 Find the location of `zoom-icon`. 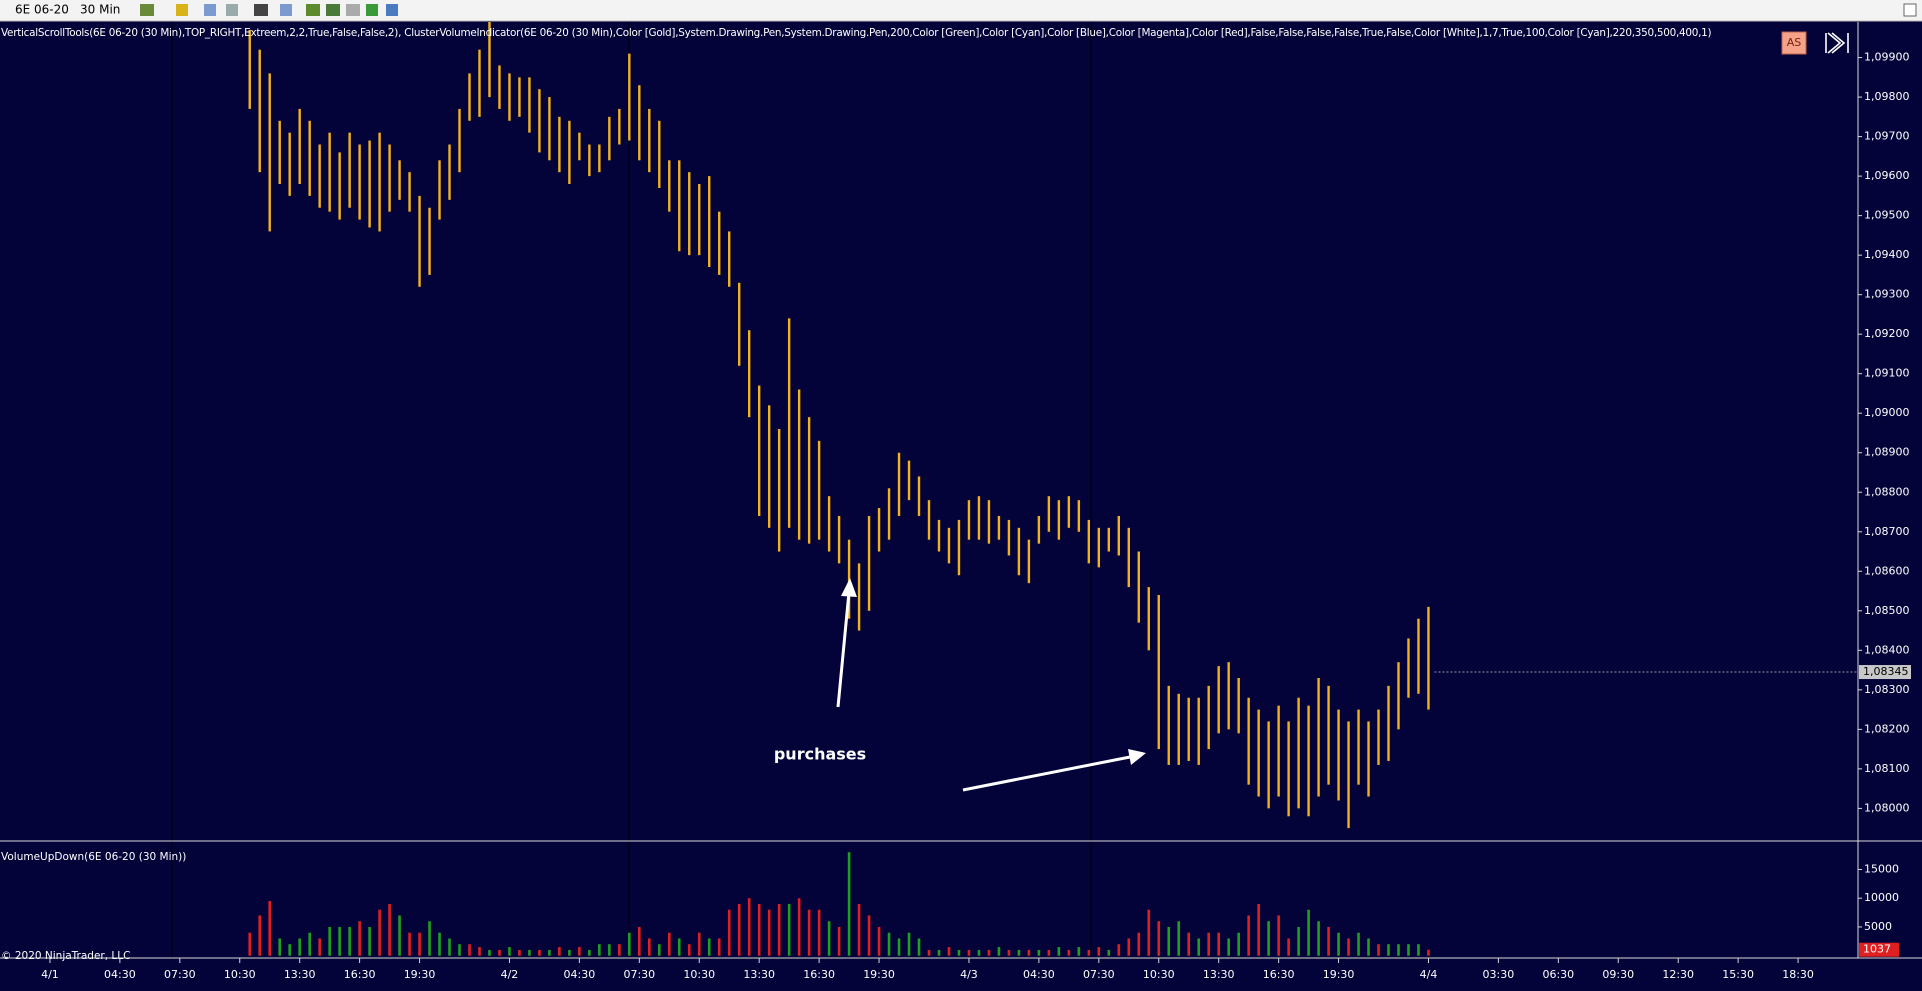

zoom-icon is located at coordinates (286, 10).